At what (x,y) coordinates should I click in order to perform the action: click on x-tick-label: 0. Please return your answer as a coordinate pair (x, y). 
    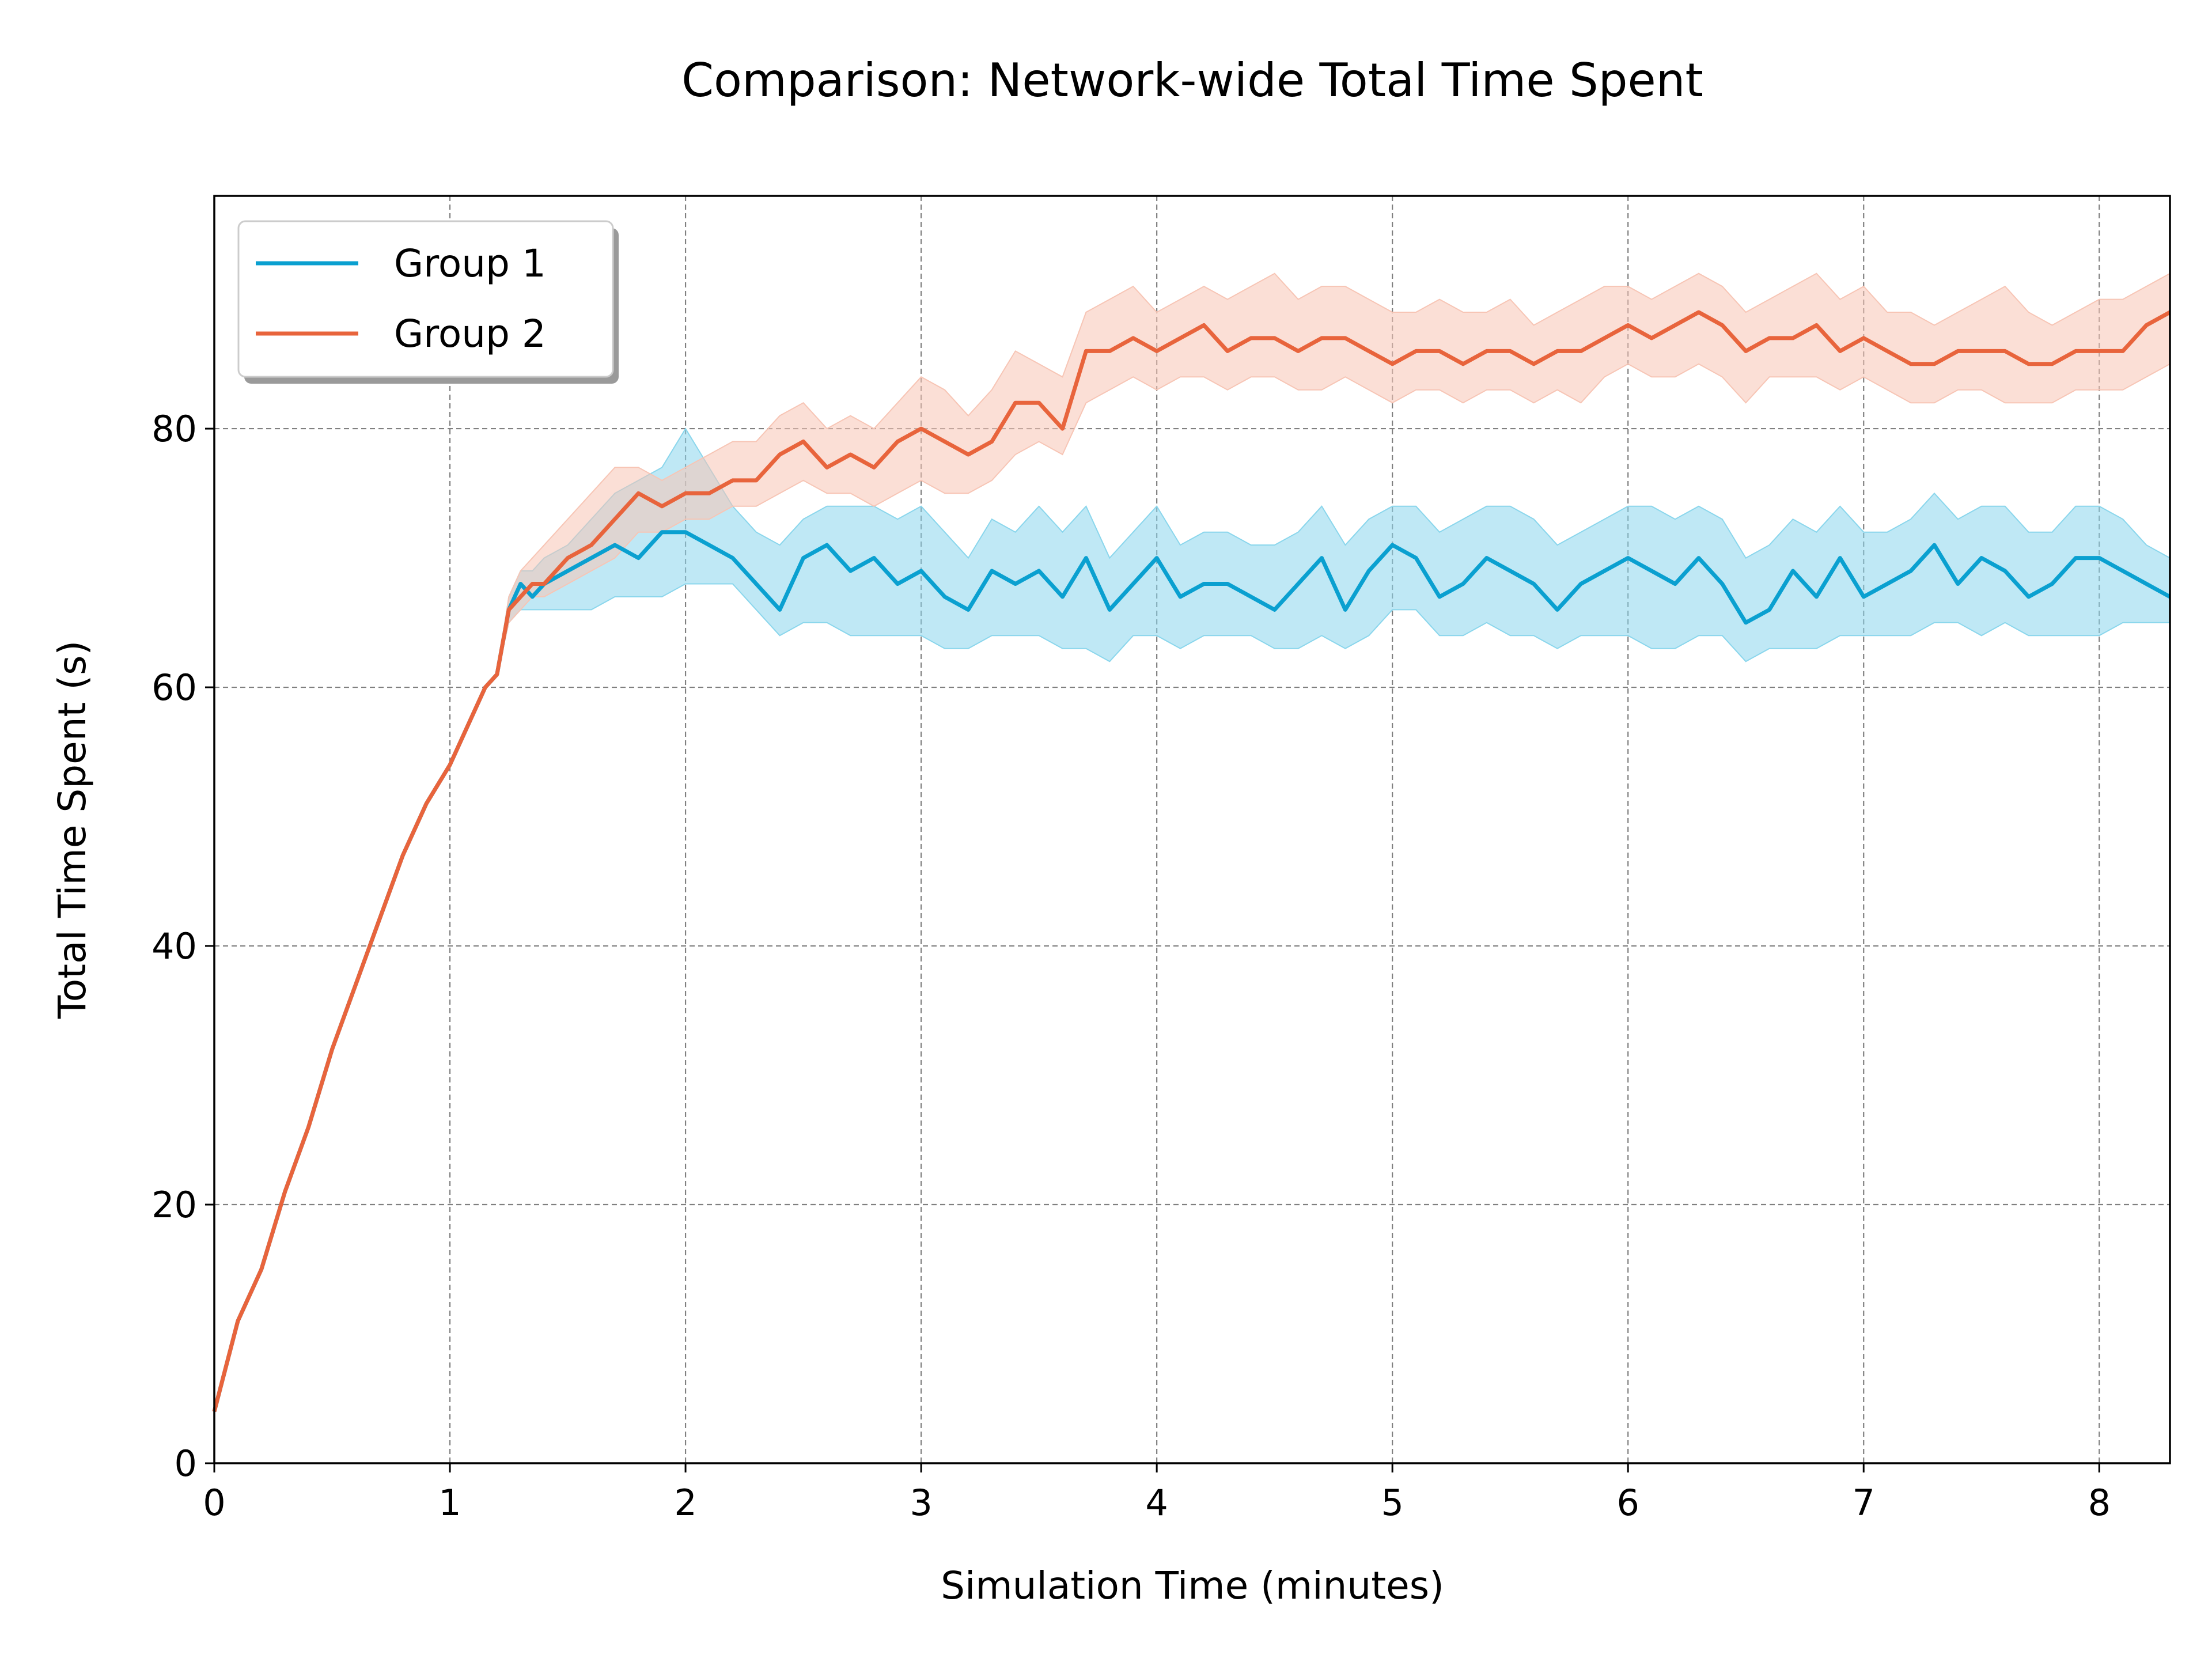
    Looking at the image, I should click on (214, 1503).